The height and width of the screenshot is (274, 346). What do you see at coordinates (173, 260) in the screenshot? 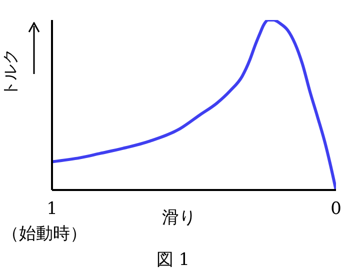
I see `caption: 図 1` at bounding box center [173, 260].